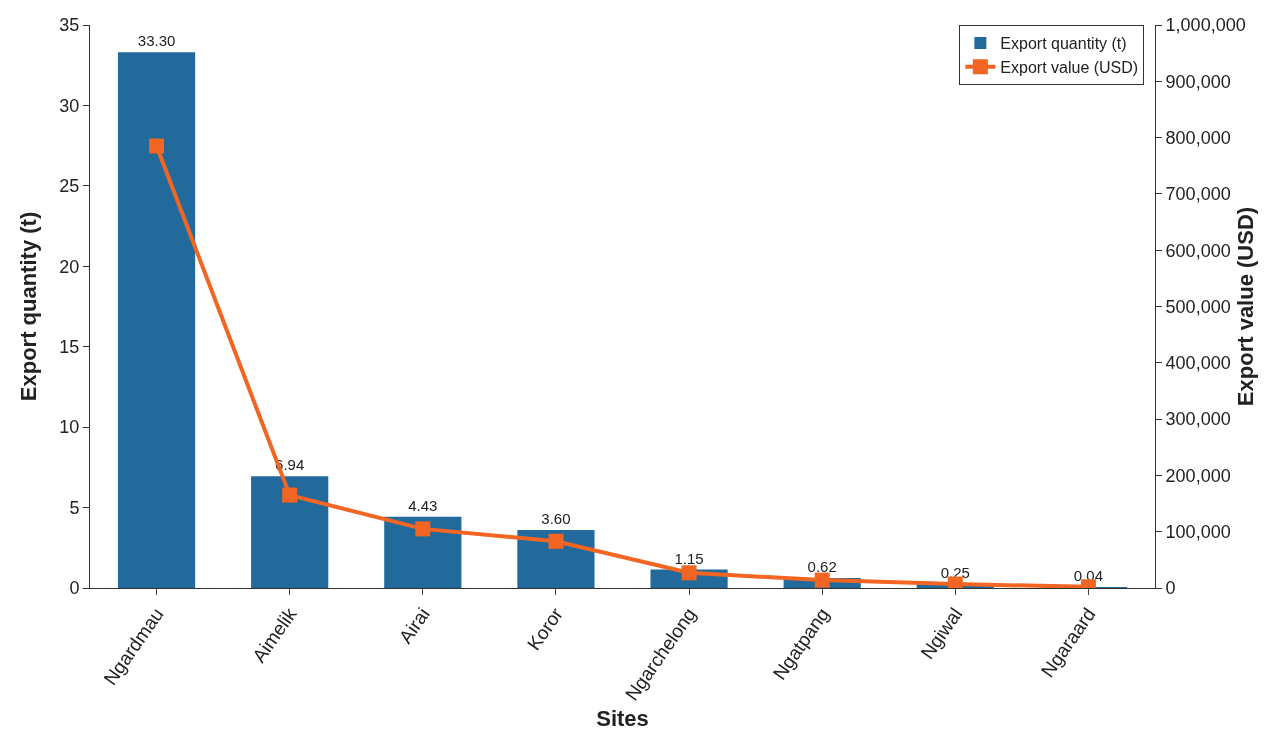  I want to click on data-label: 33.30, so click(156, 41).